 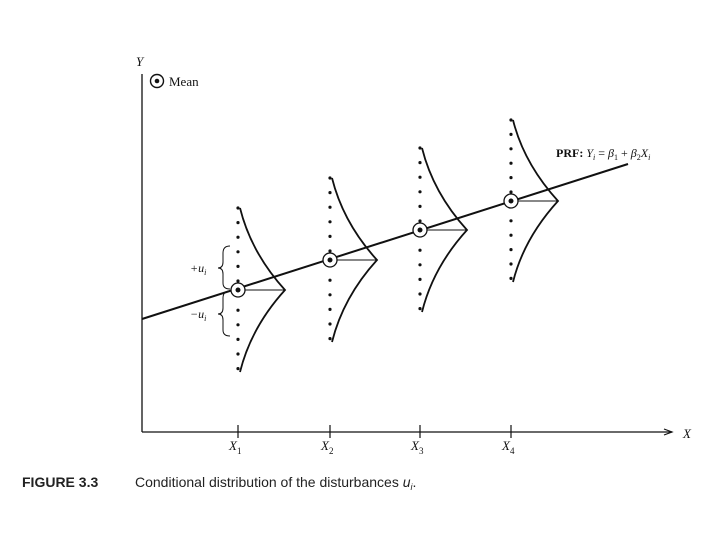 What do you see at coordinates (184, 81) in the screenshot?
I see `legend-label: Mean` at bounding box center [184, 81].